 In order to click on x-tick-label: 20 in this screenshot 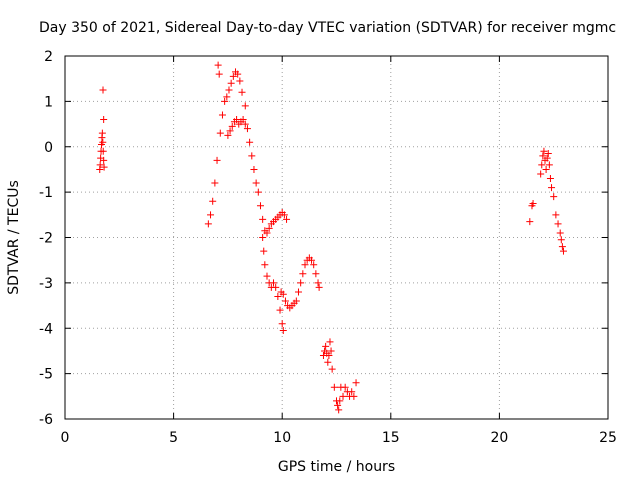, I will do `click(499, 438)`.